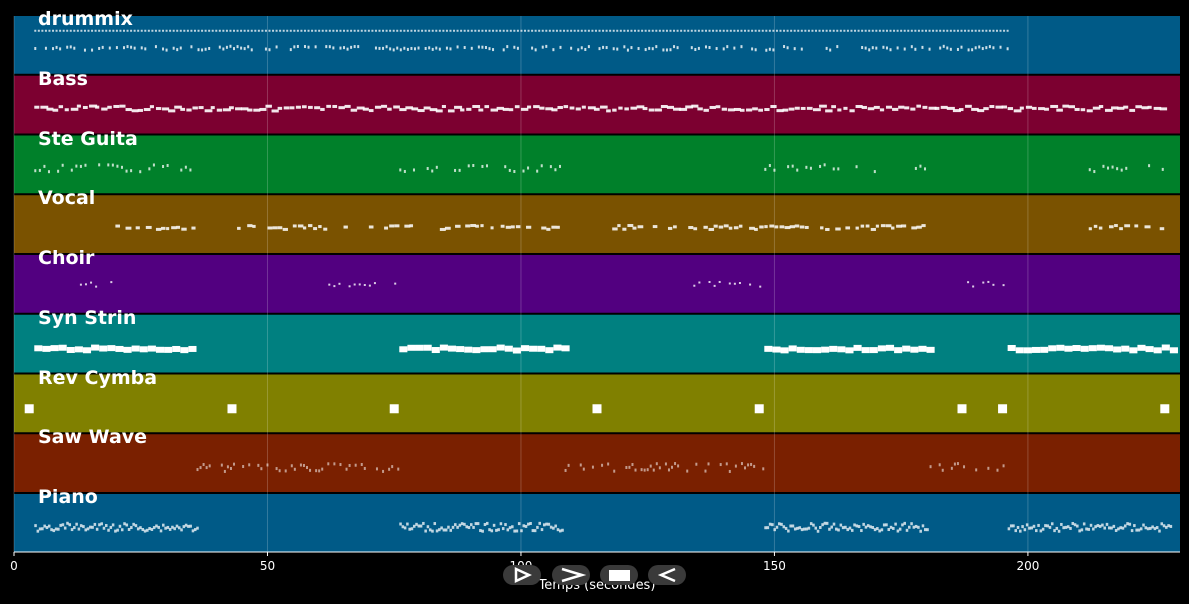 The height and width of the screenshot is (604, 1189). I want to click on track-label: Piano, so click(68, 497).